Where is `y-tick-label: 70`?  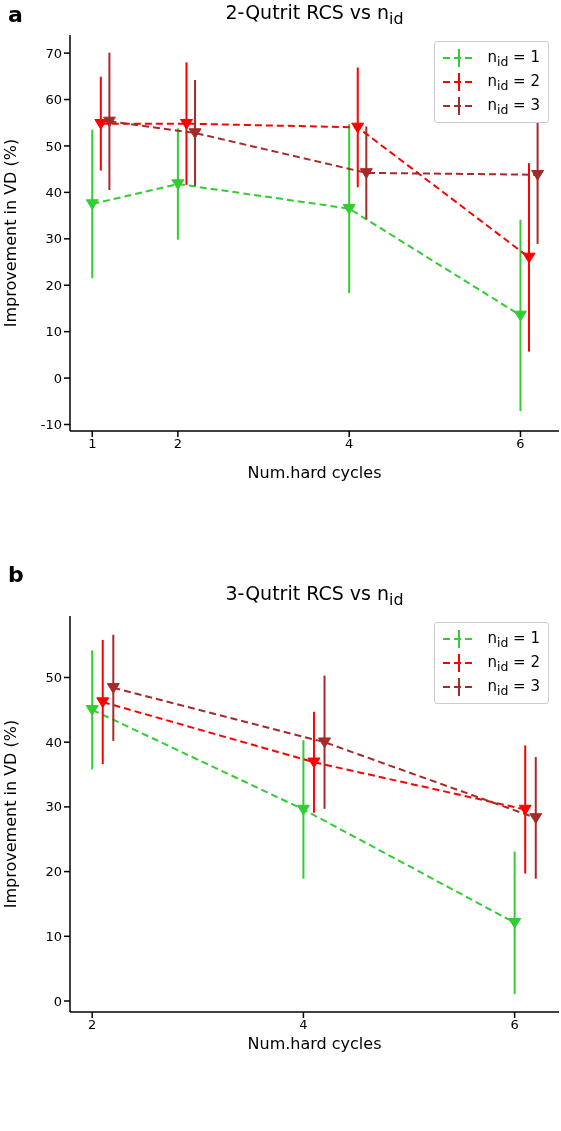
y-tick-label: 70 is located at coordinates (53, 53).